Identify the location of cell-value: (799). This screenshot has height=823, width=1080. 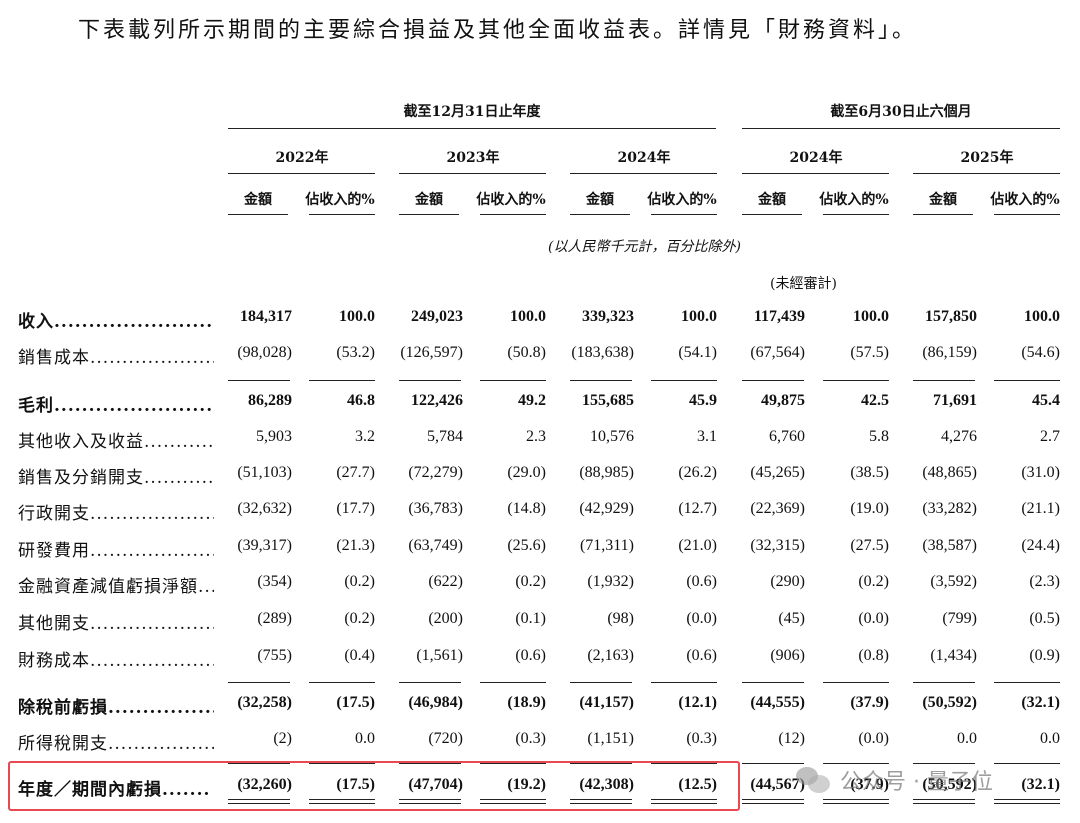
(959, 618).